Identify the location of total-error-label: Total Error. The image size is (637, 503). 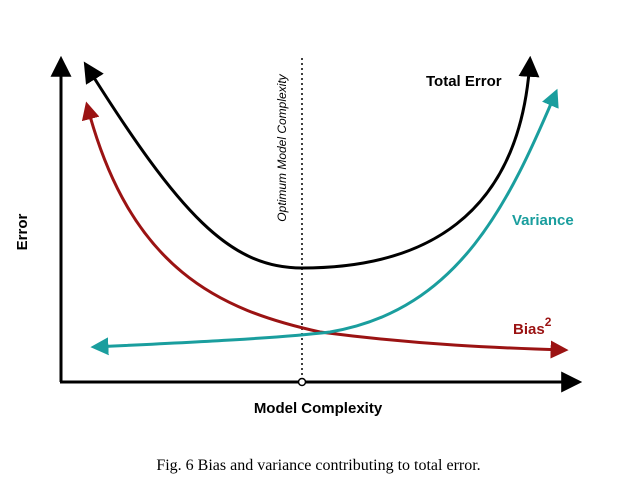
(464, 81).